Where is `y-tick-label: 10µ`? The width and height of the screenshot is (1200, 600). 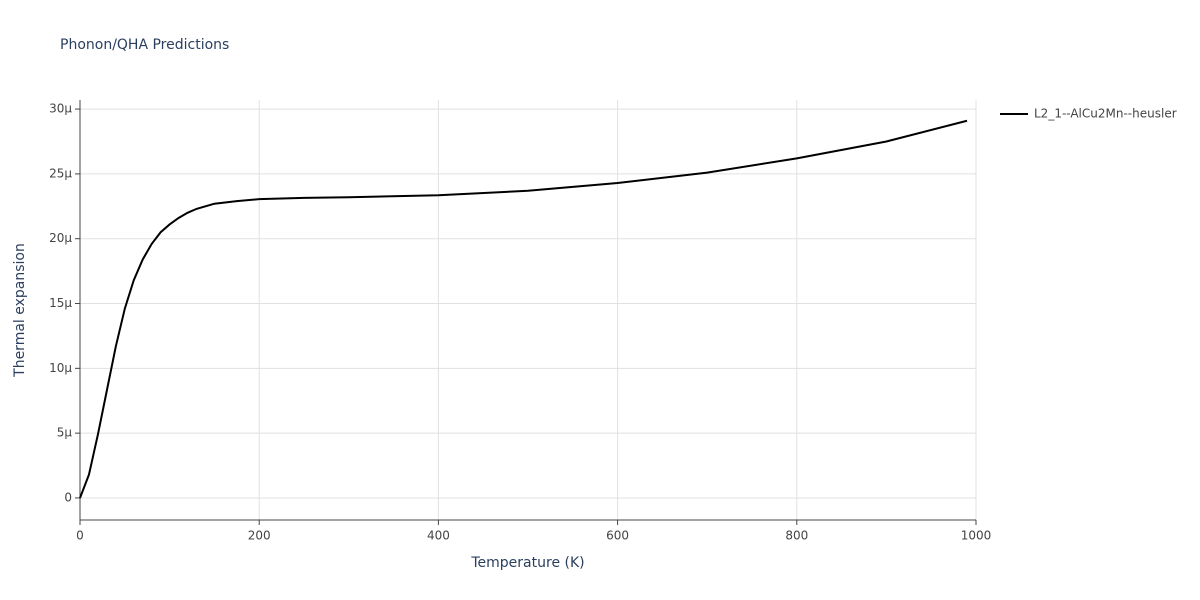 y-tick-label: 10µ is located at coordinates (60, 368).